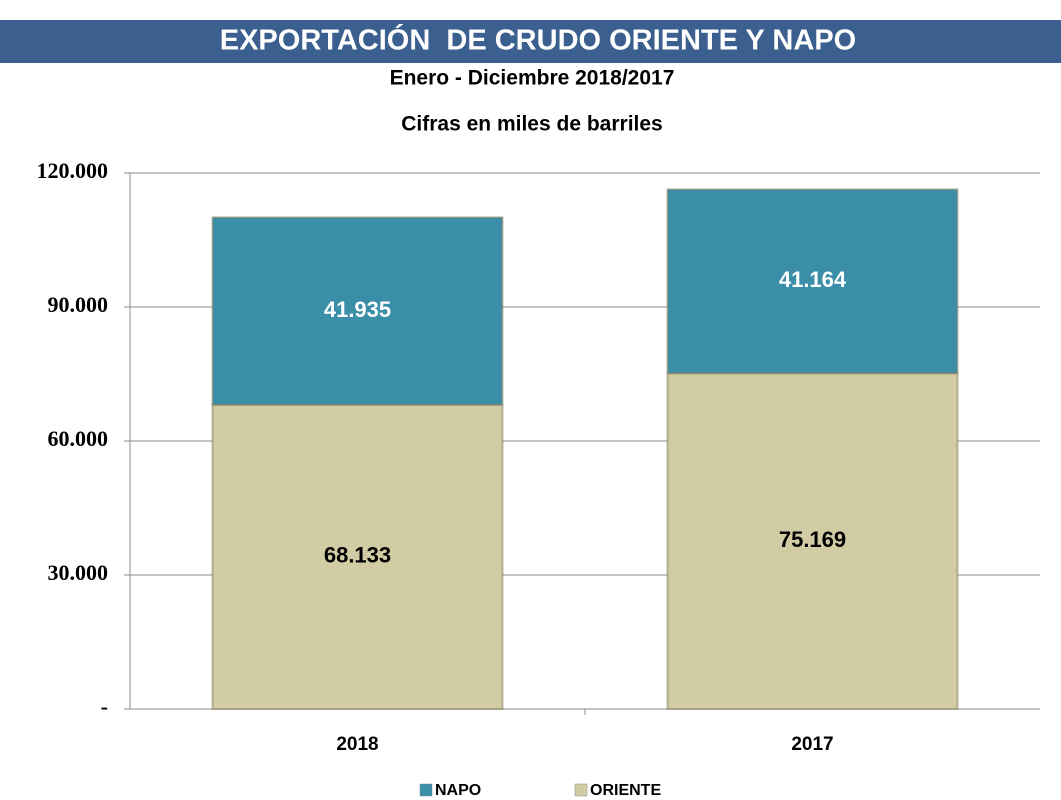 The image size is (1061, 800). I want to click on y-tick-label: -, so click(104, 706).